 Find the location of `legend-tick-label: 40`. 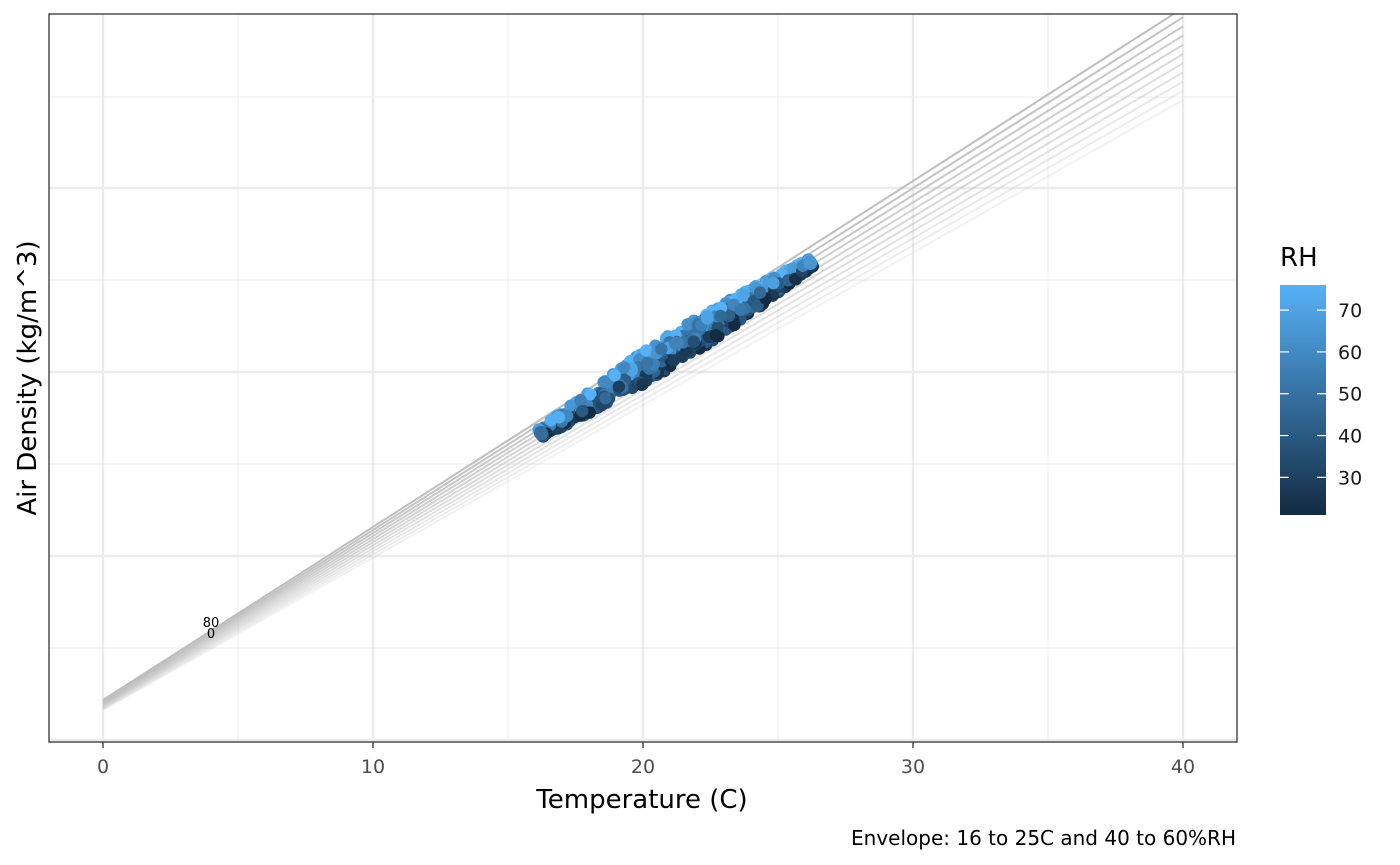

legend-tick-label: 40 is located at coordinates (1350, 437).